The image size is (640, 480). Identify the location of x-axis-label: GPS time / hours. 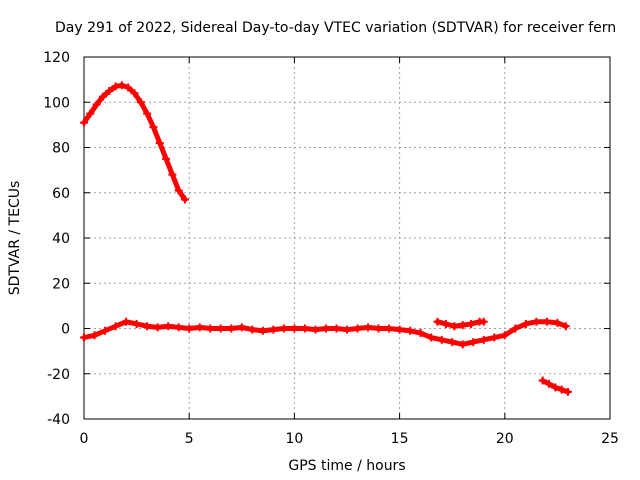
(346, 466).